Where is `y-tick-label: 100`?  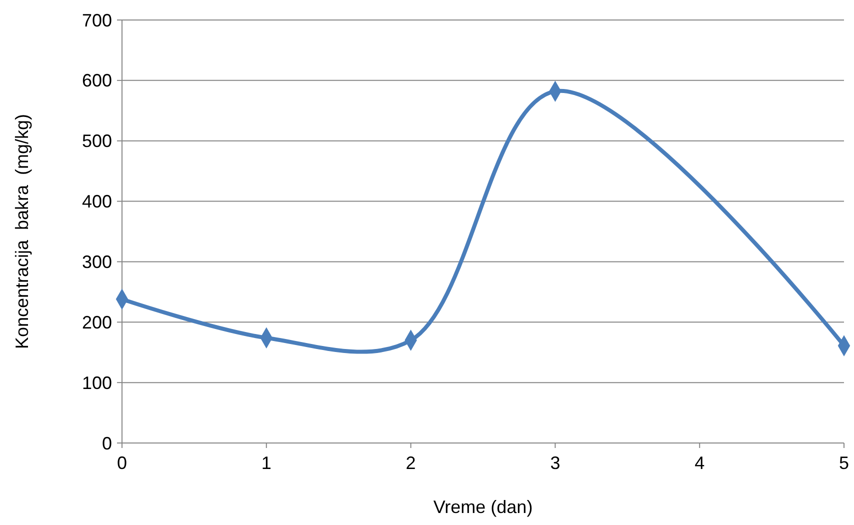
y-tick-label: 100 is located at coordinates (97, 382).